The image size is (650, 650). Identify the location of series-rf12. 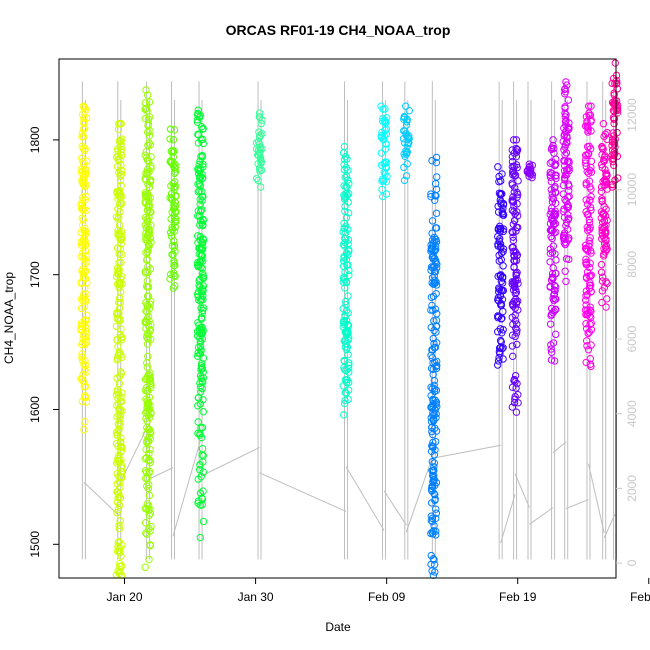
(515, 276).